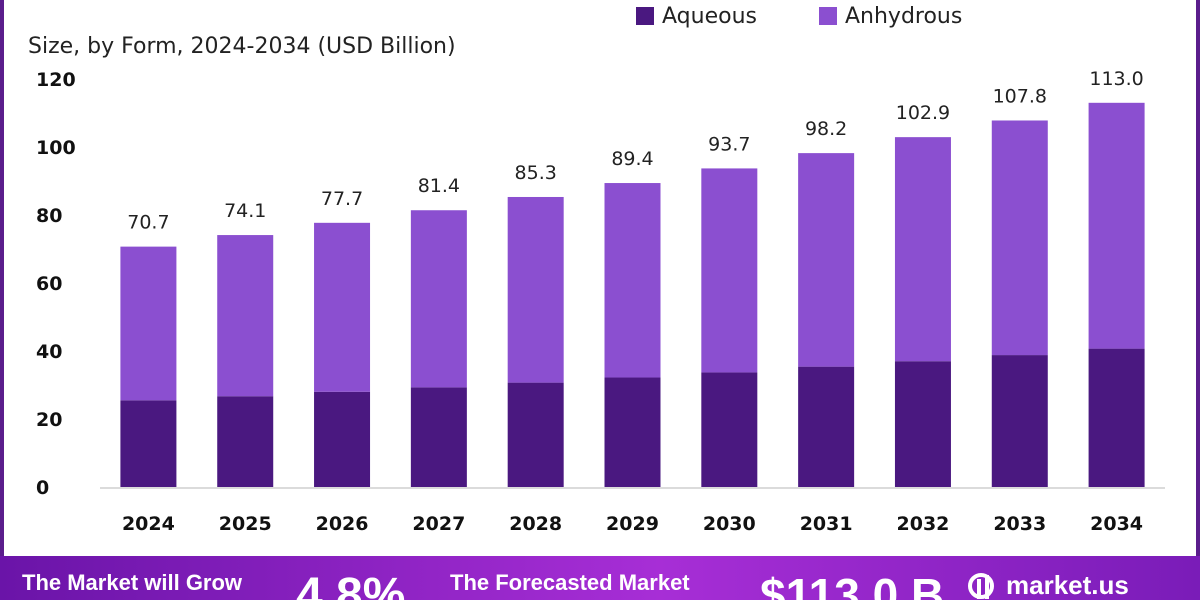 The image size is (1200, 600). Describe the element at coordinates (42, 488) in the screenshot. I see `y-tick-label-0: 0` at that location.